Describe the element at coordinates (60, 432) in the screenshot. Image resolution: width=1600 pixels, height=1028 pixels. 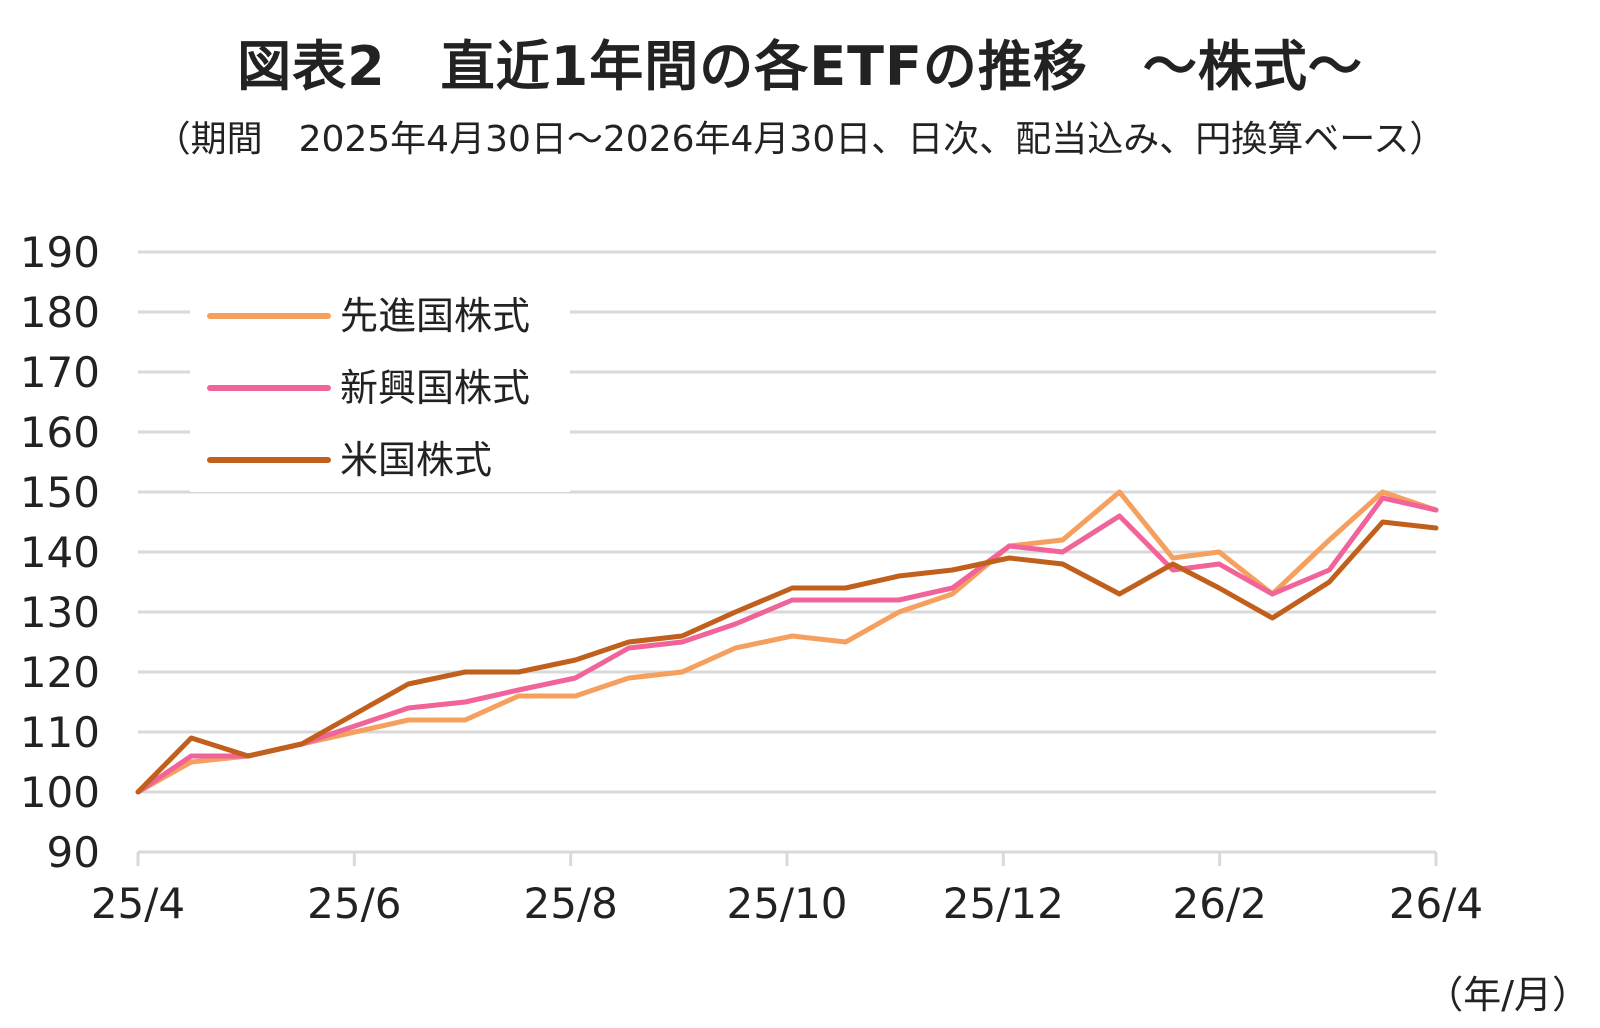
I see `y-tick-label: 160` at that location.